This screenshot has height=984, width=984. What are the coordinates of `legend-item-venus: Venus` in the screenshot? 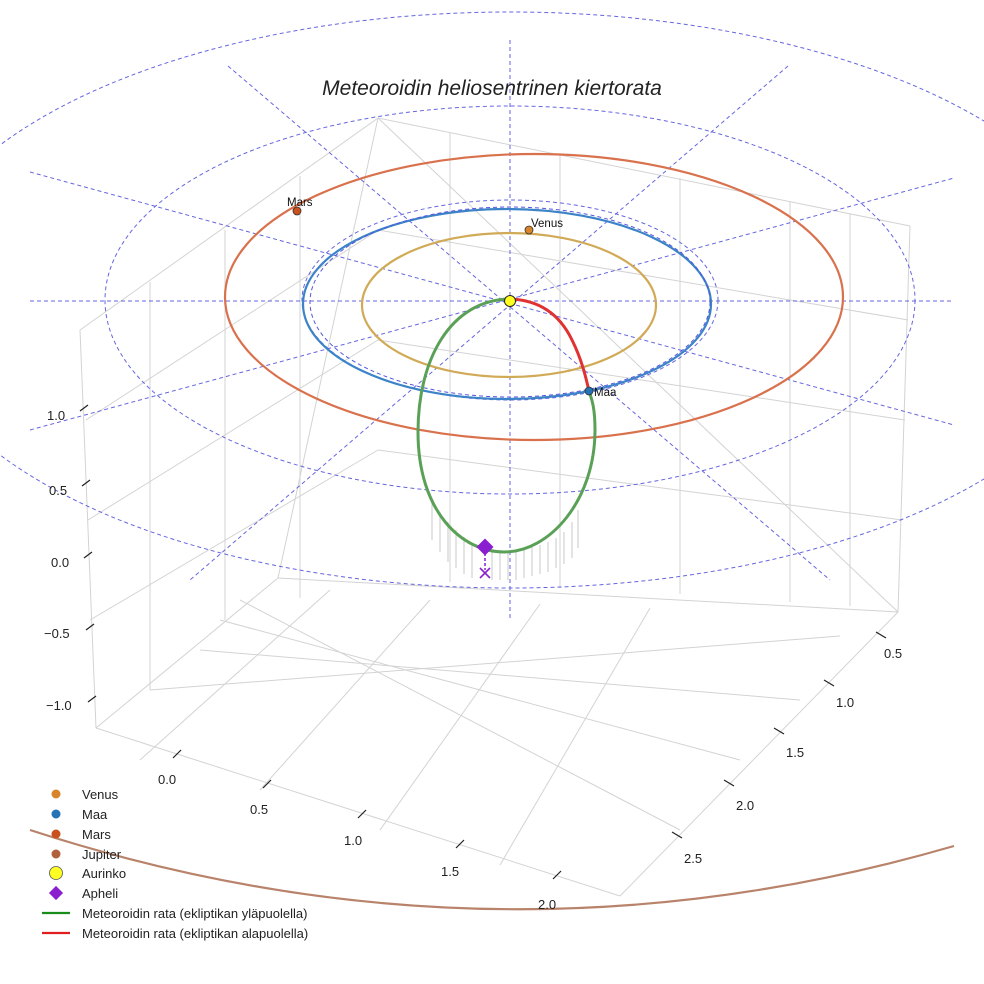 It's located at (85, 794).